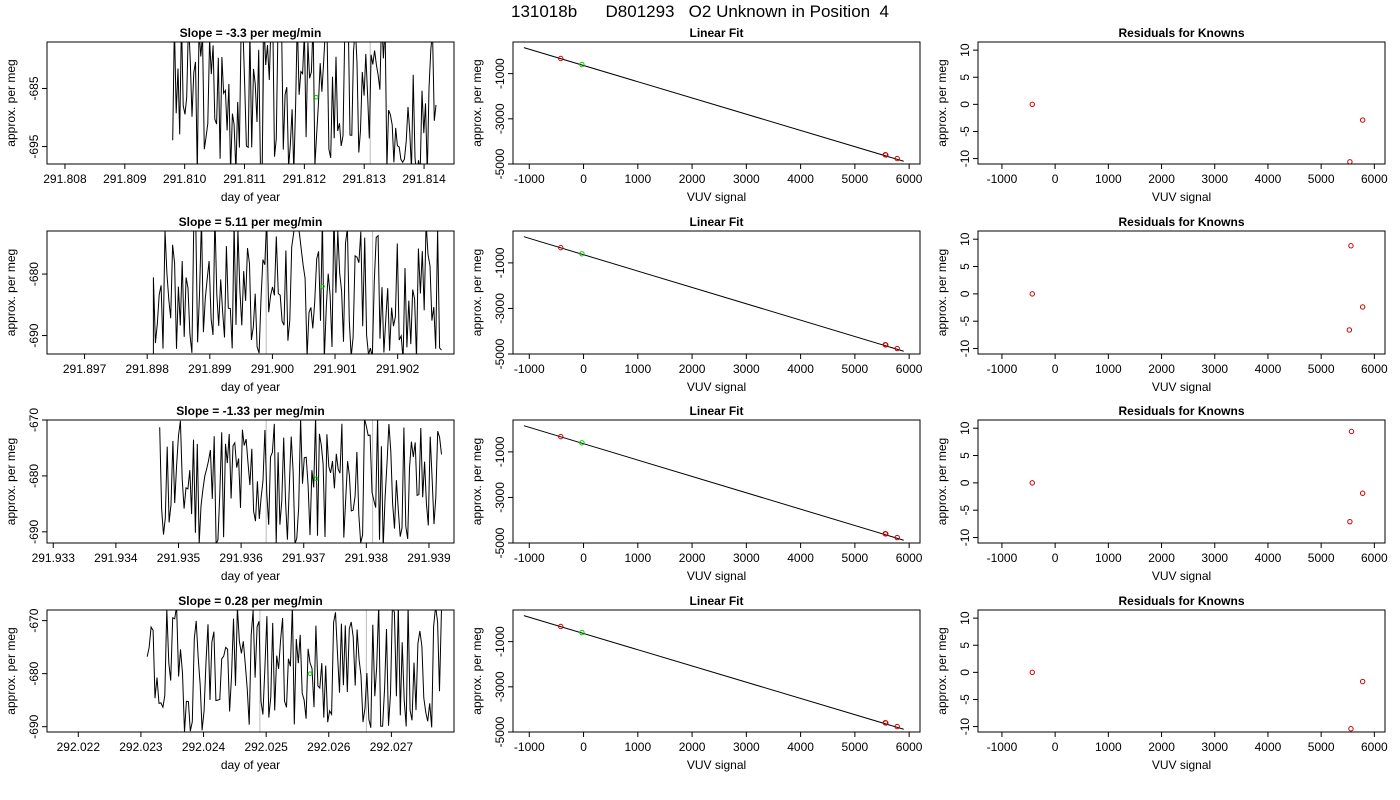 The height and width of the screenshot is (800, 1400). What do you see at coordinates (700, 11) in the screenshot?
I see `figure-title: 131018b D801293 O2 Unknown in Position 4` at bounding box center [700, 11].